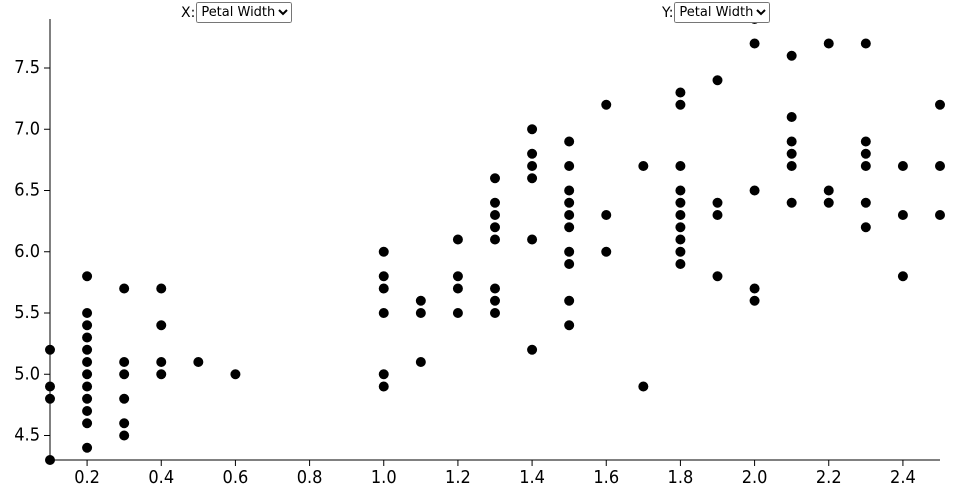 The height and width of the screenshot is (500, 960). Describe the element at coordinates (532, 477) in the screenshot. I see `x-tick-label: 1.4` at that location.